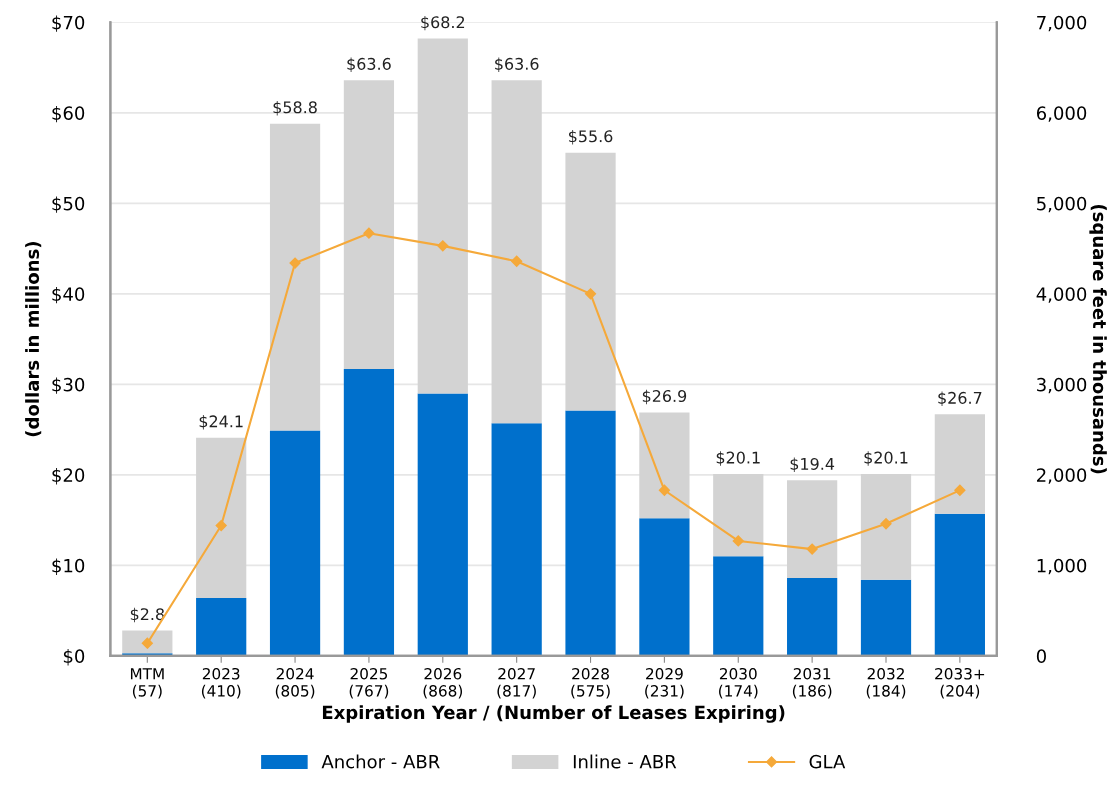 Image resolution: width=1115 pixels, height=796 pixels. I want to click on x-tick-label: MTM (57), so click(147, 683).